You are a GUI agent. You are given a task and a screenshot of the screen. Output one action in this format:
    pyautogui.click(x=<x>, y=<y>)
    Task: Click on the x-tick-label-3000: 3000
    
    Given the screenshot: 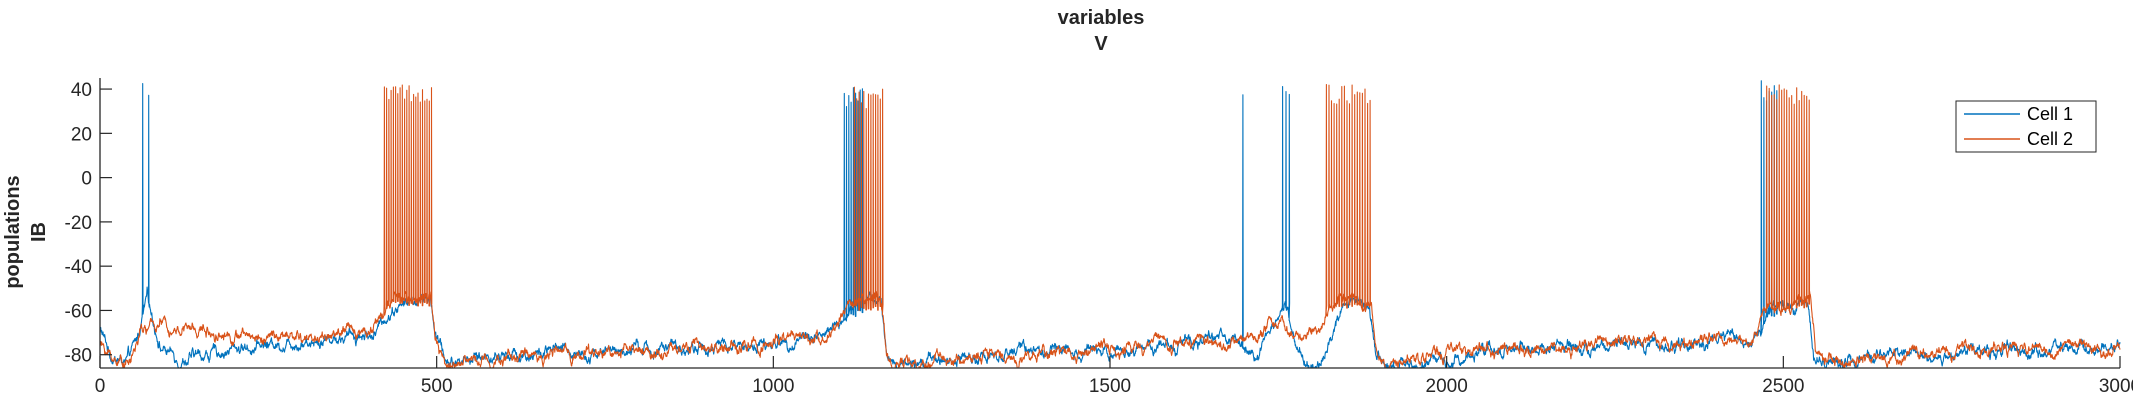 What is the action you would take?
    pyautogui.click(x=2116, y=386)
    